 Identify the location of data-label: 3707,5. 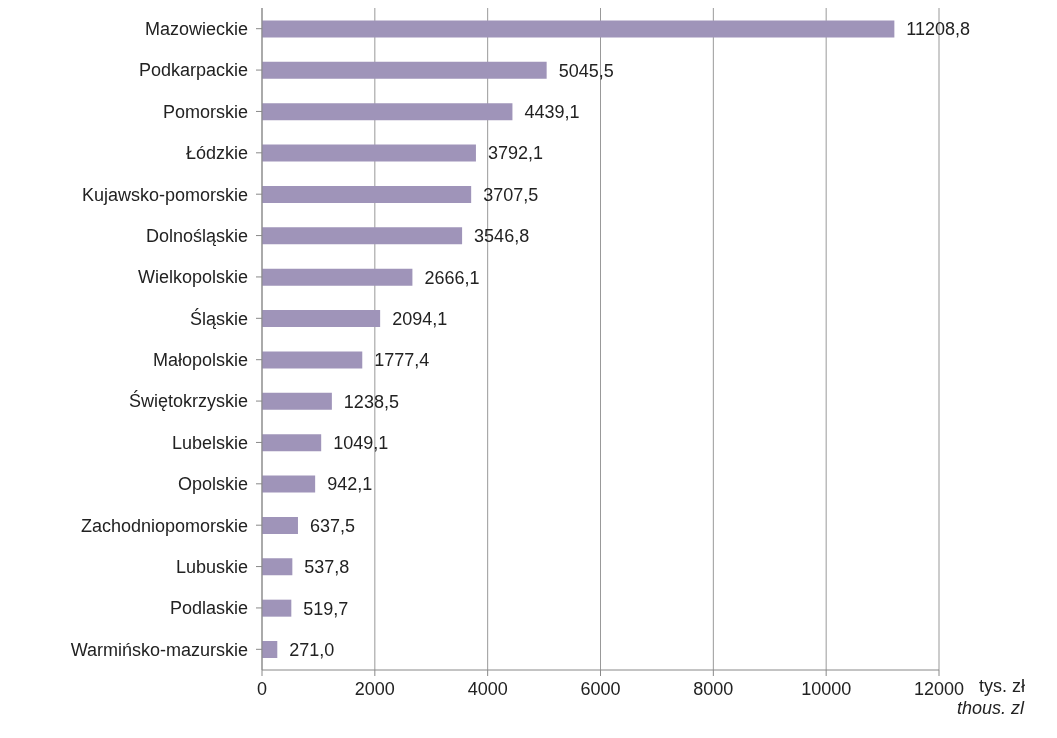
(511, 194).